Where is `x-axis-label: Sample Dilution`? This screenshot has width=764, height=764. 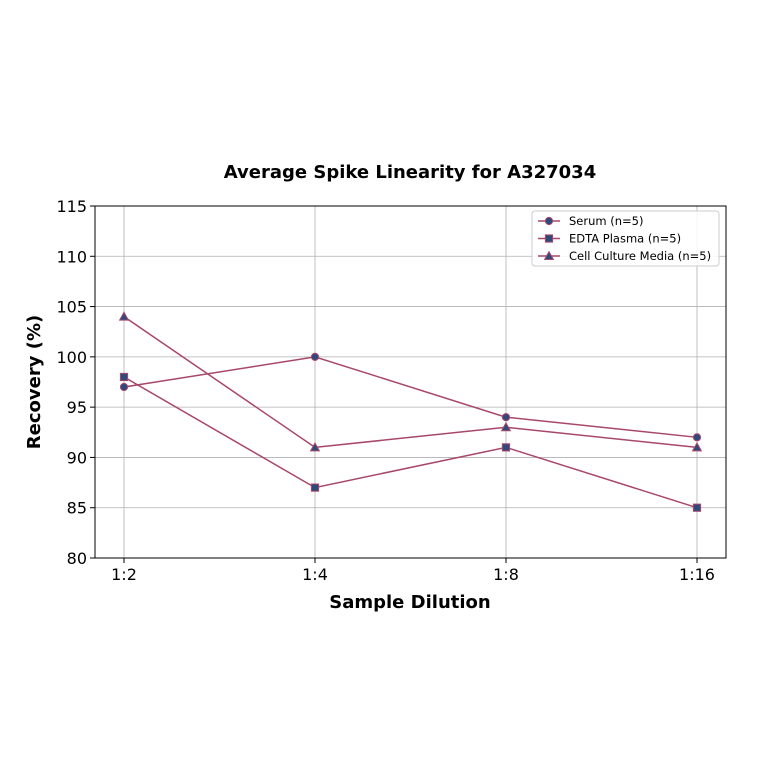
x-axis-label: Sample Dilution is located at coordinates (409, 602).